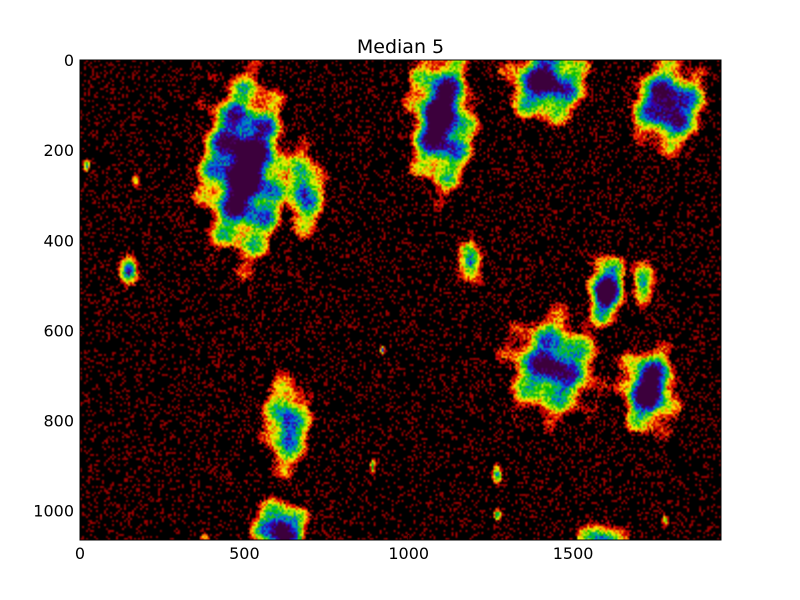 The width and height of the screenshot is (800, 600). Describe the element at coordinates (58, 150) in the screenshot. I see `y-tick-label: 200` at that location.